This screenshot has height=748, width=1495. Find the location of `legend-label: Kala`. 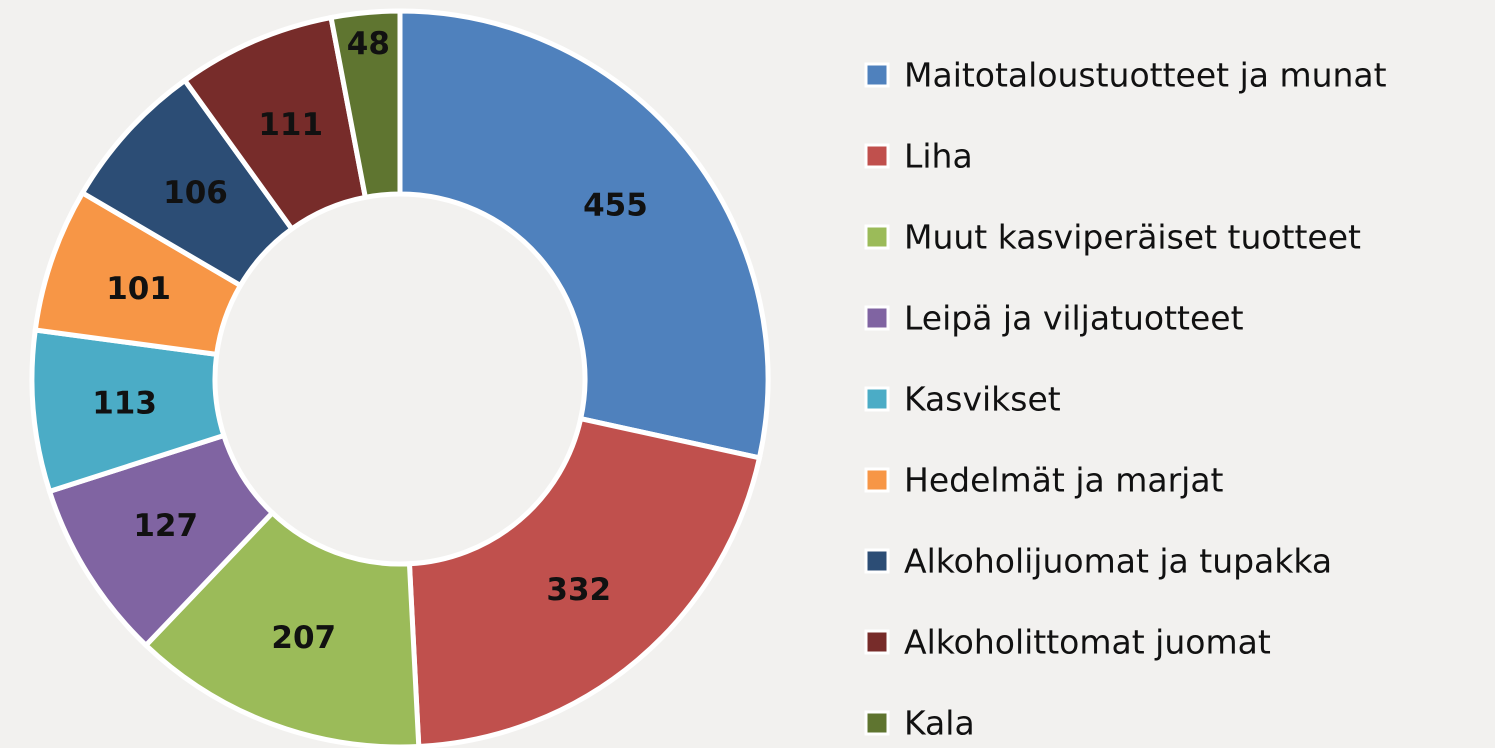

legend-label: Kala is located at coordinates (939, 723).